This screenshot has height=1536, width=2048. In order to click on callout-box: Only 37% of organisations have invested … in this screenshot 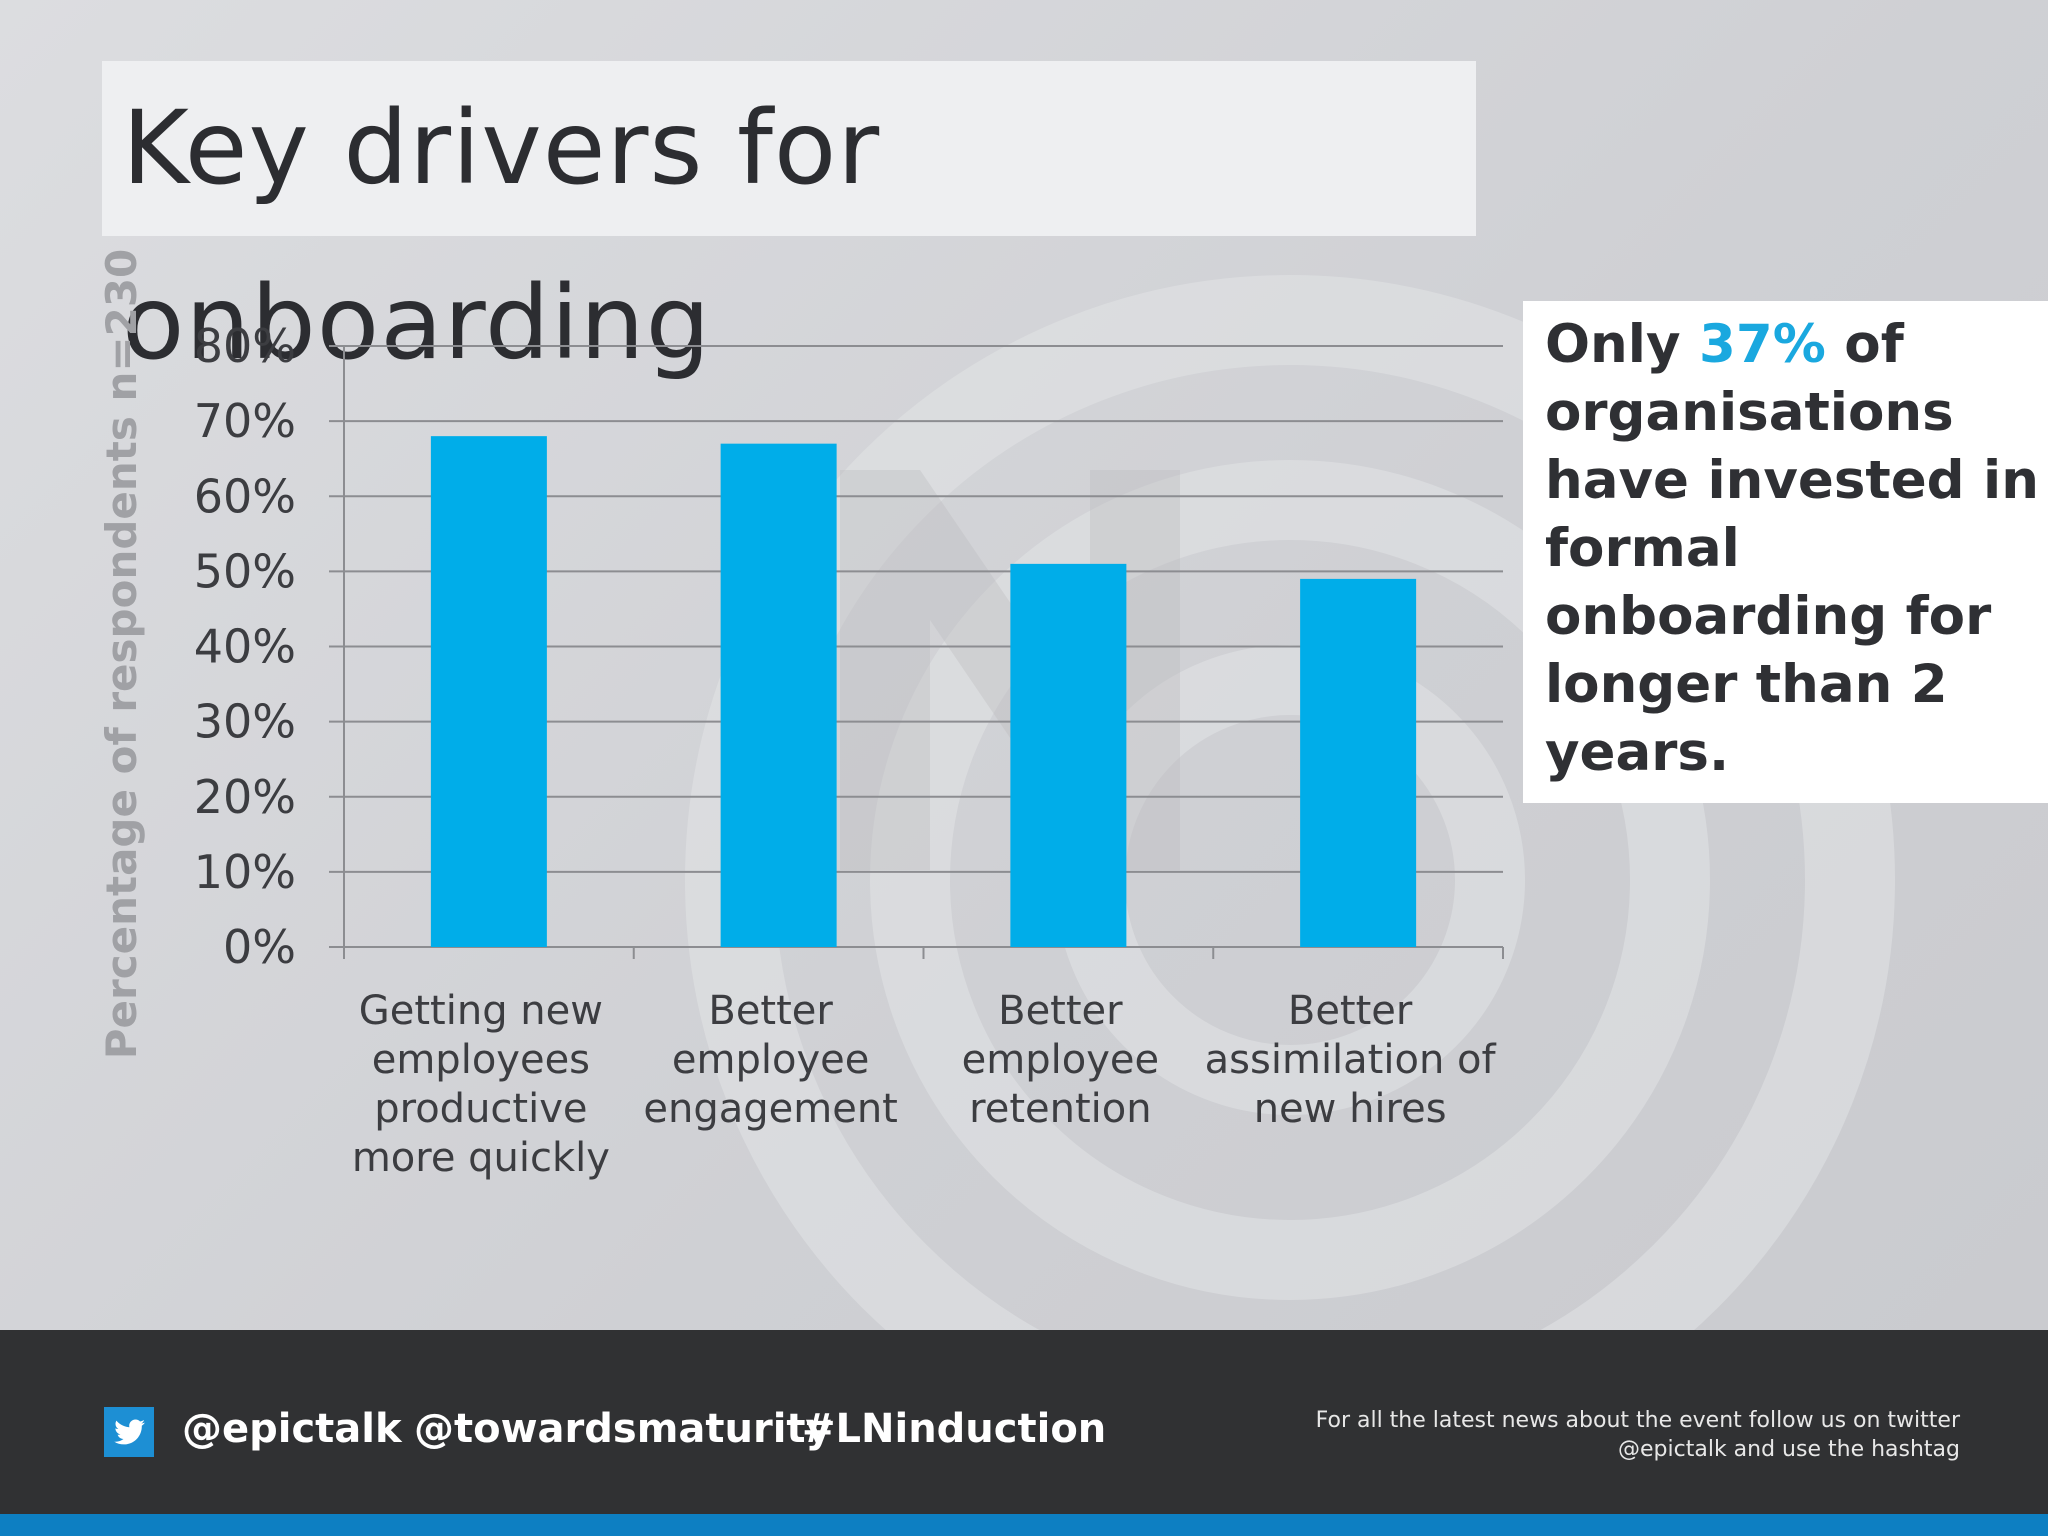, I will do `click(1785, 552)`.